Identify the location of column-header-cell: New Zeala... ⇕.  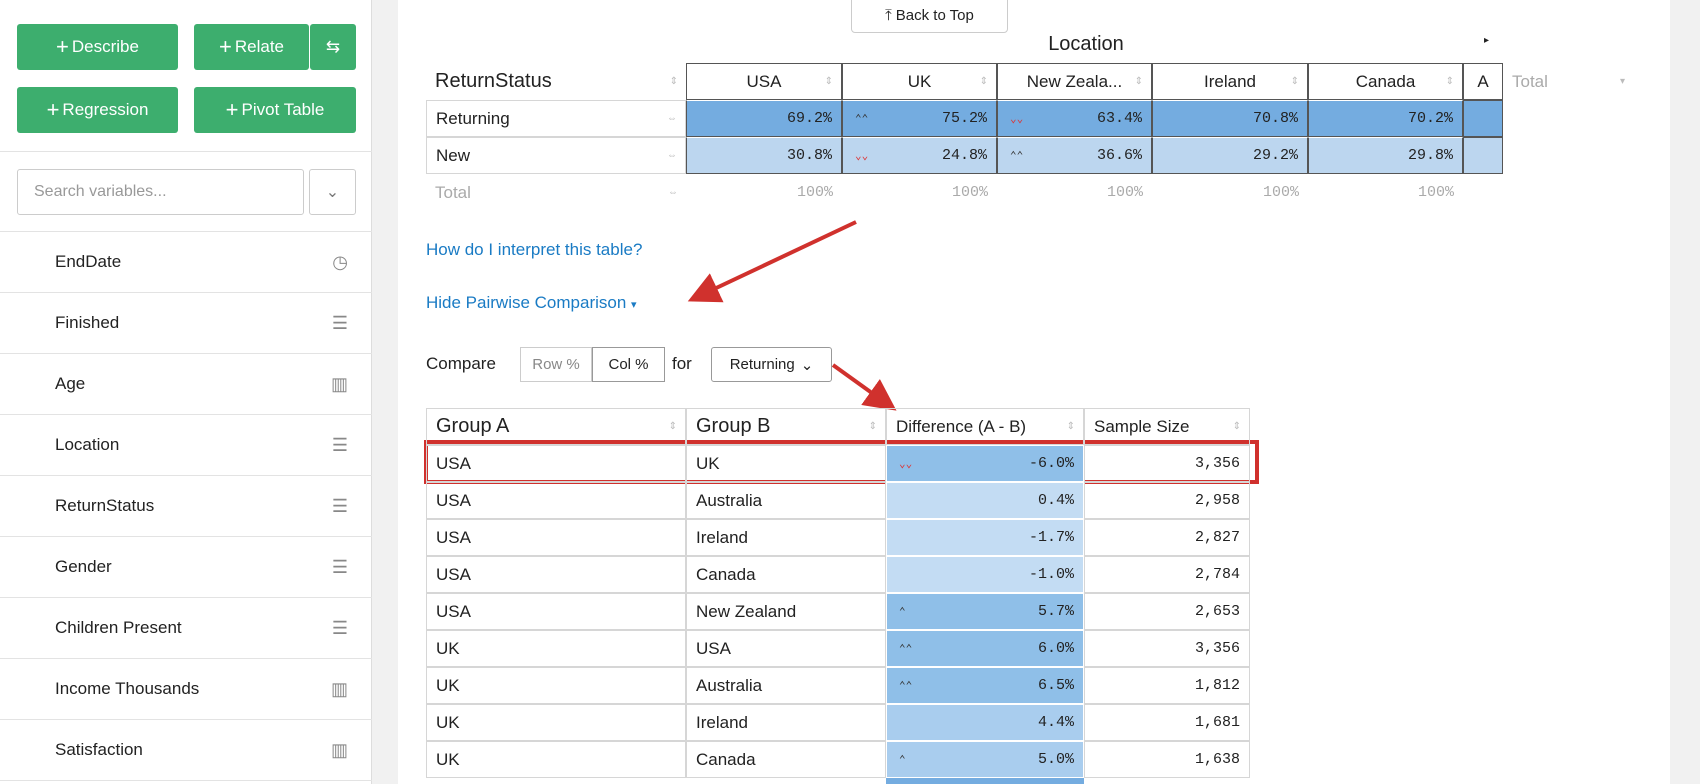
(1074, 81).